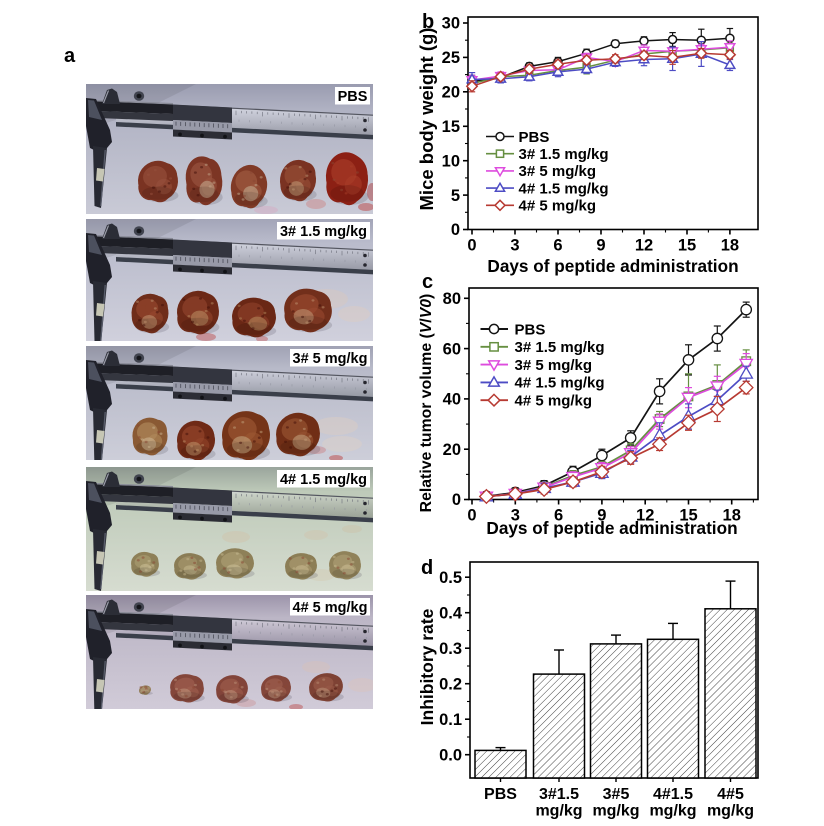  I want to click on svg-text: 0.0, so click(450, 755).